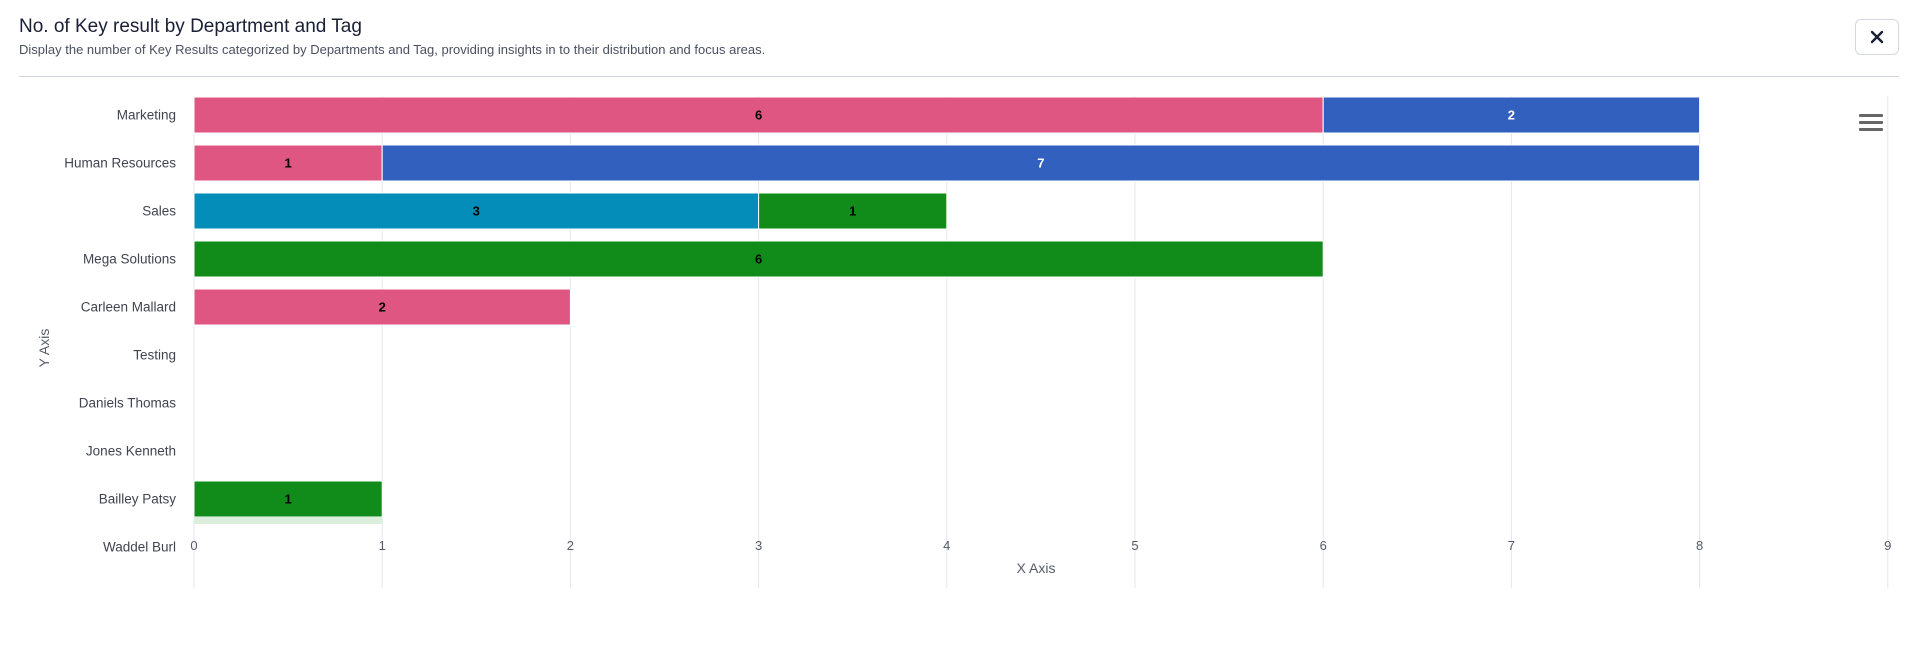 The width and height of the screenshot is (1919, 653). Describe the element at coordinates (570, 545) in the screenshot. I see `x-tick-label: 2` at that location.